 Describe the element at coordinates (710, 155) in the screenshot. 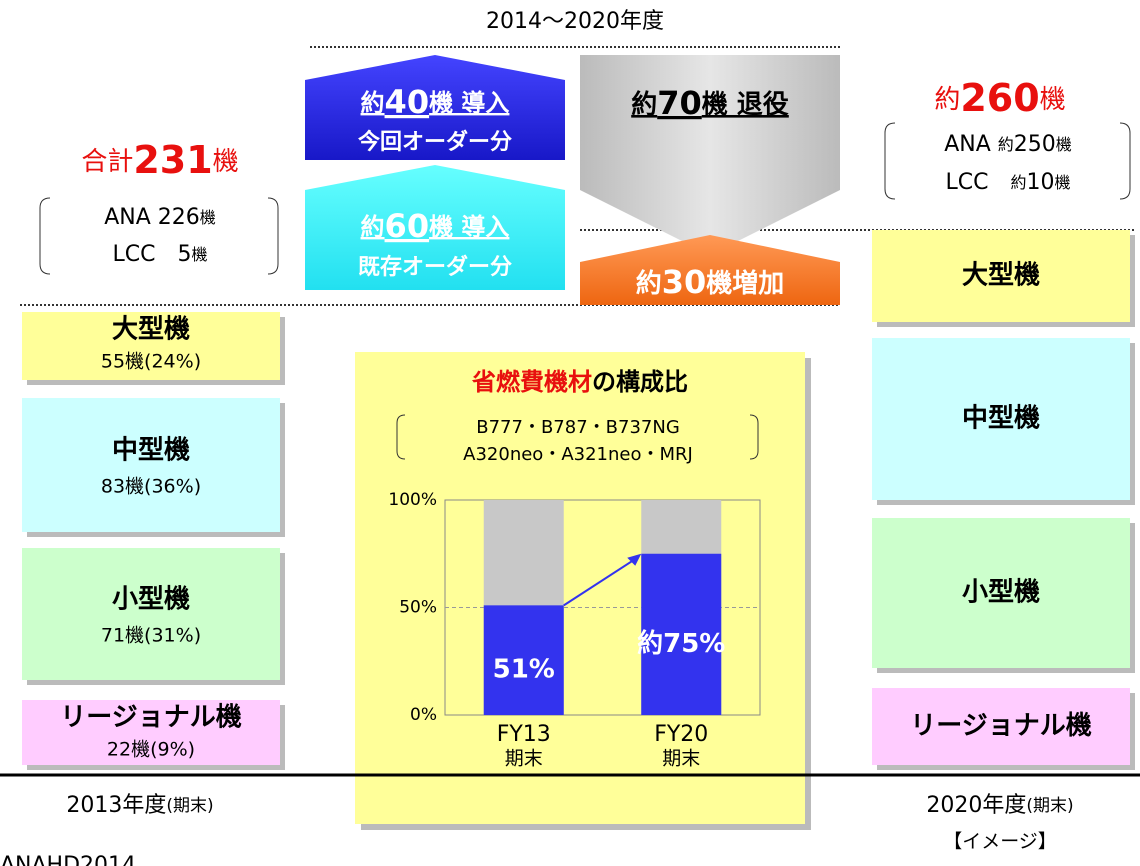

I see `arrow-retire` at that location.